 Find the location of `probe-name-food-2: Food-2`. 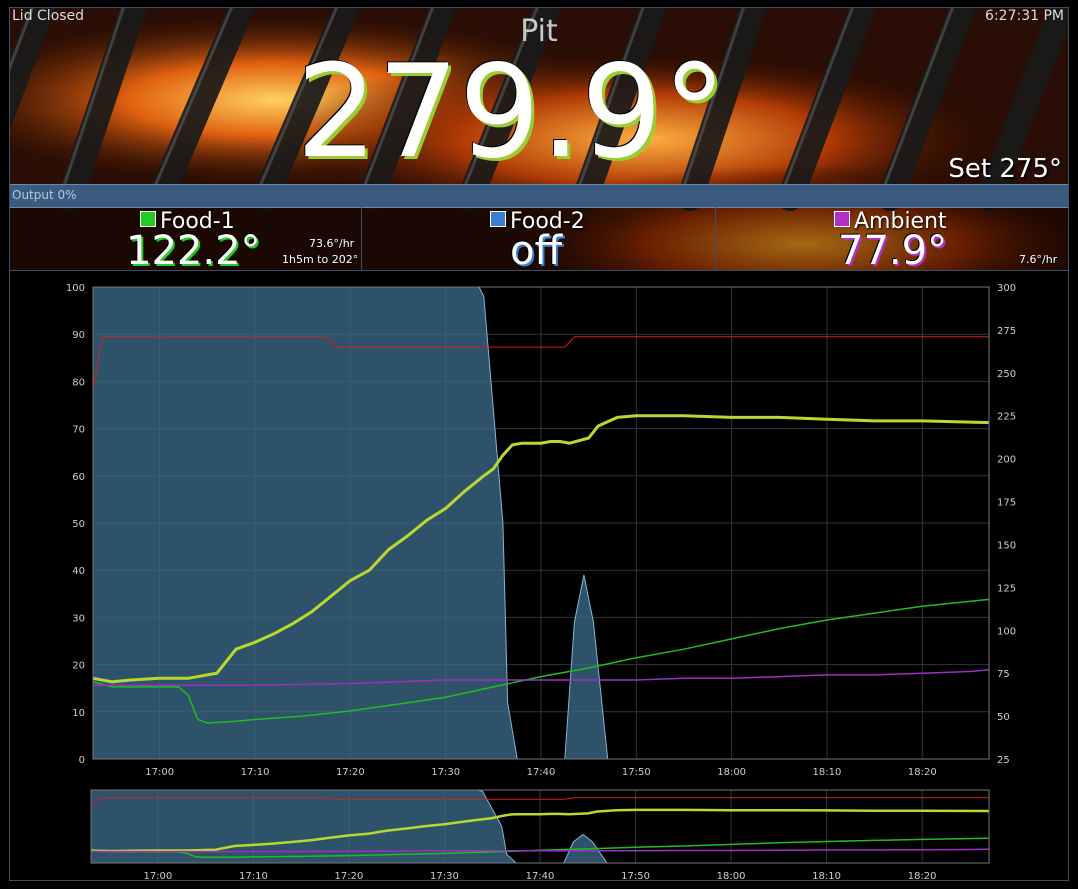

probe-name-food-2: Food-2 is located at coordinates (537, 221).